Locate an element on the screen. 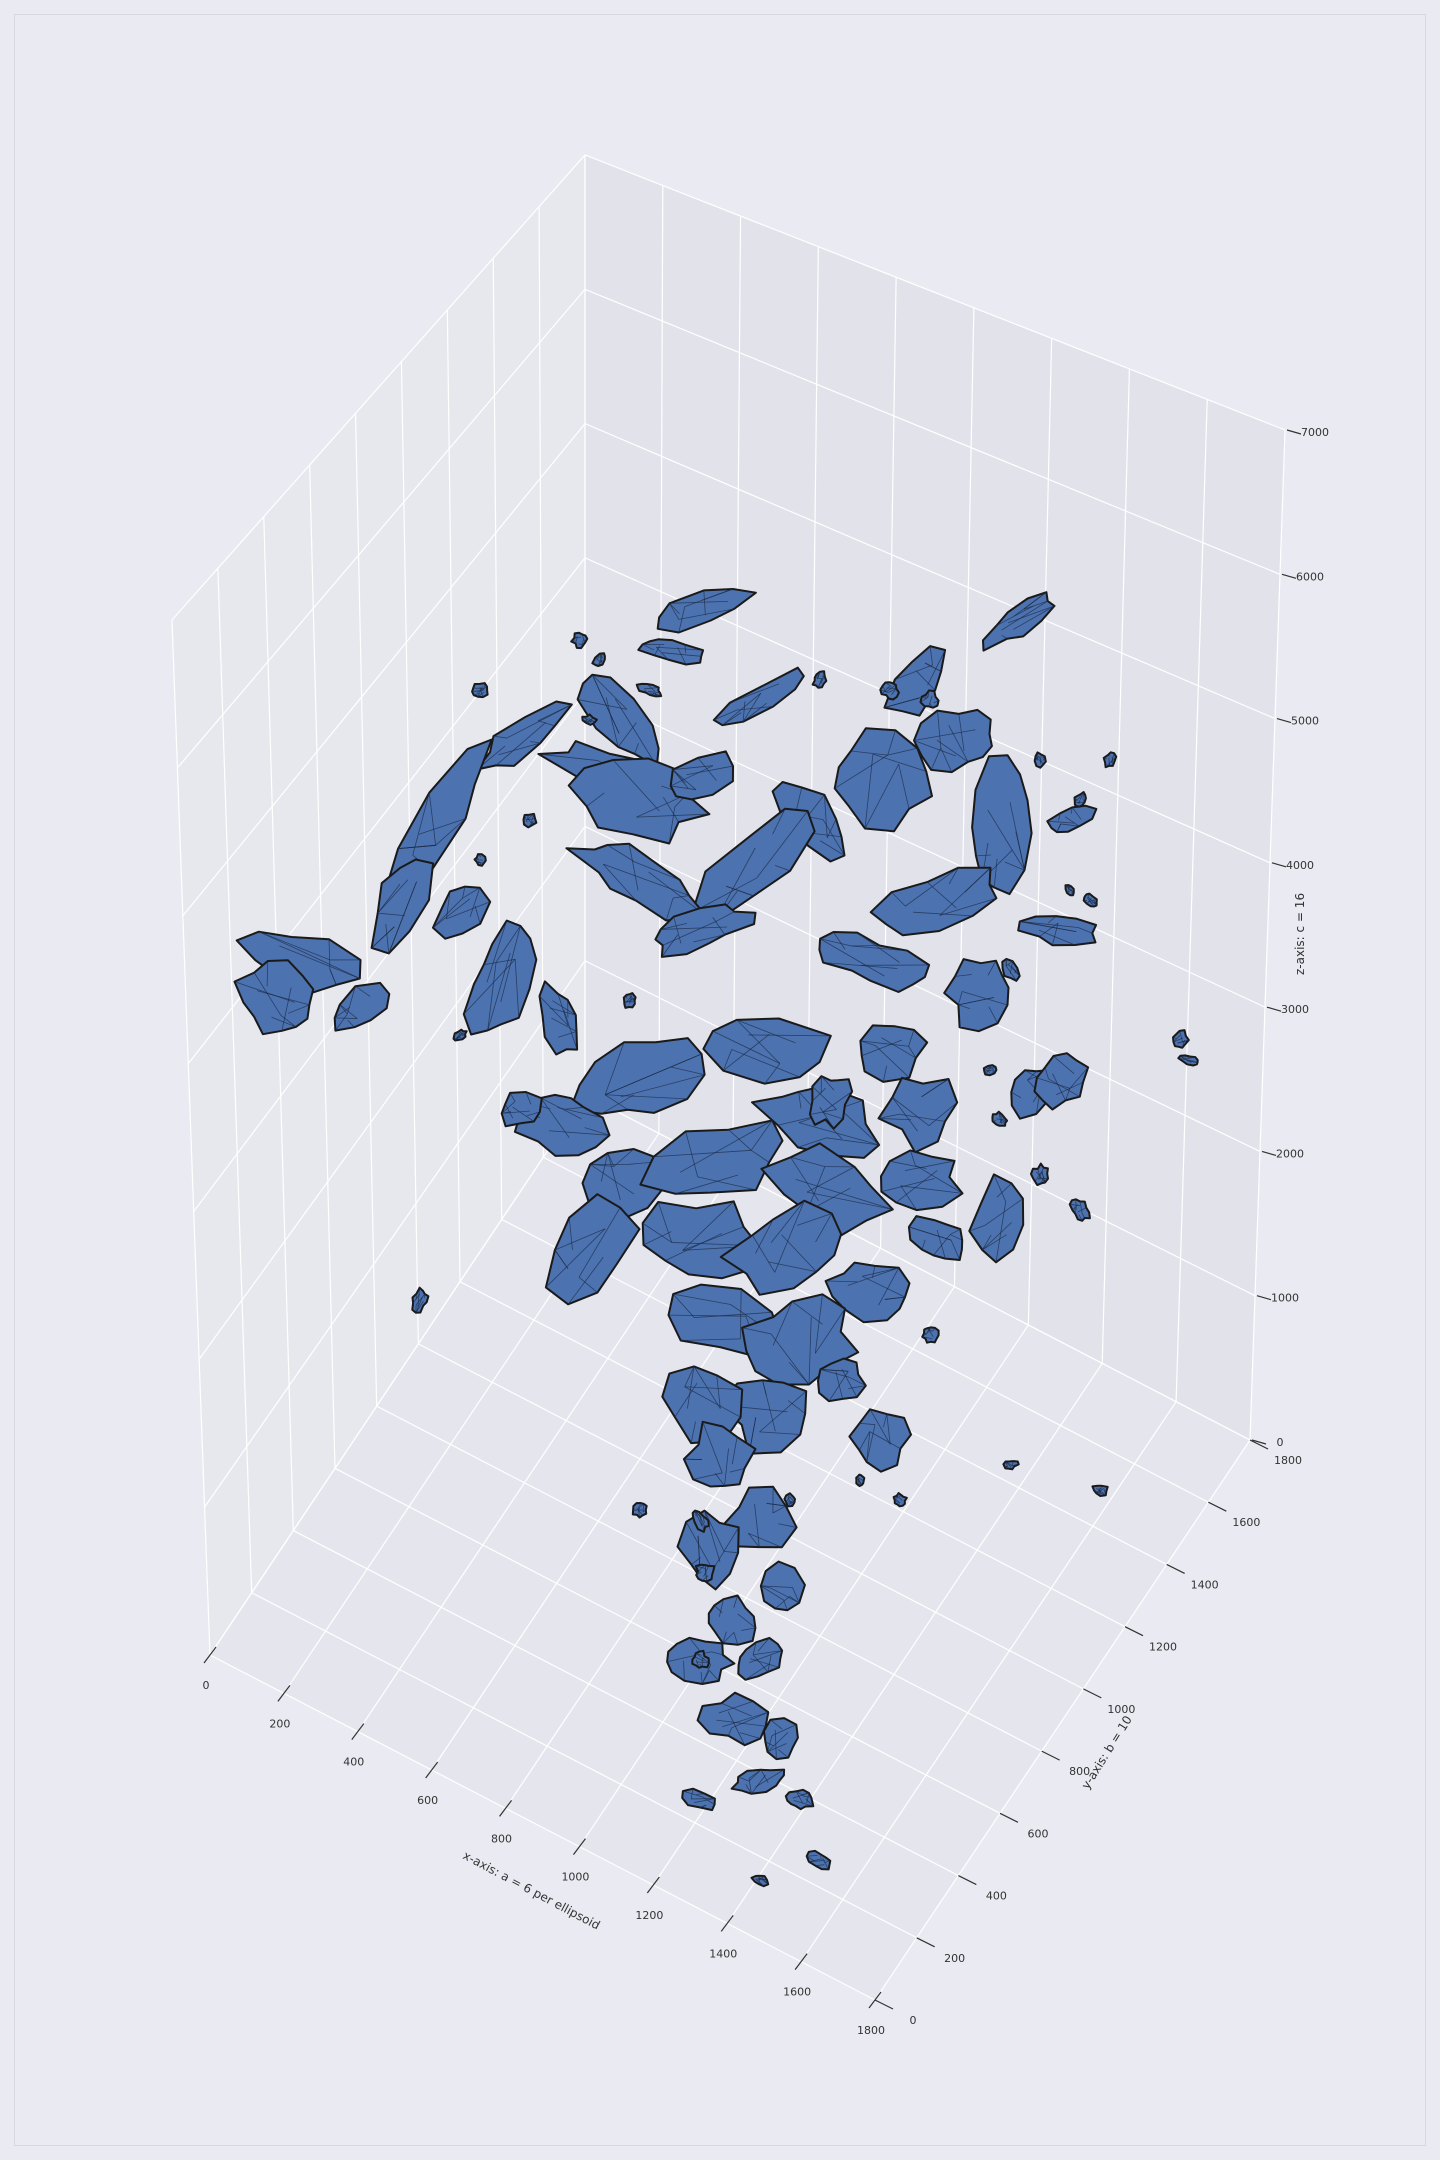  z-tick-label: 6000 is located at coordinates (1310, 576).